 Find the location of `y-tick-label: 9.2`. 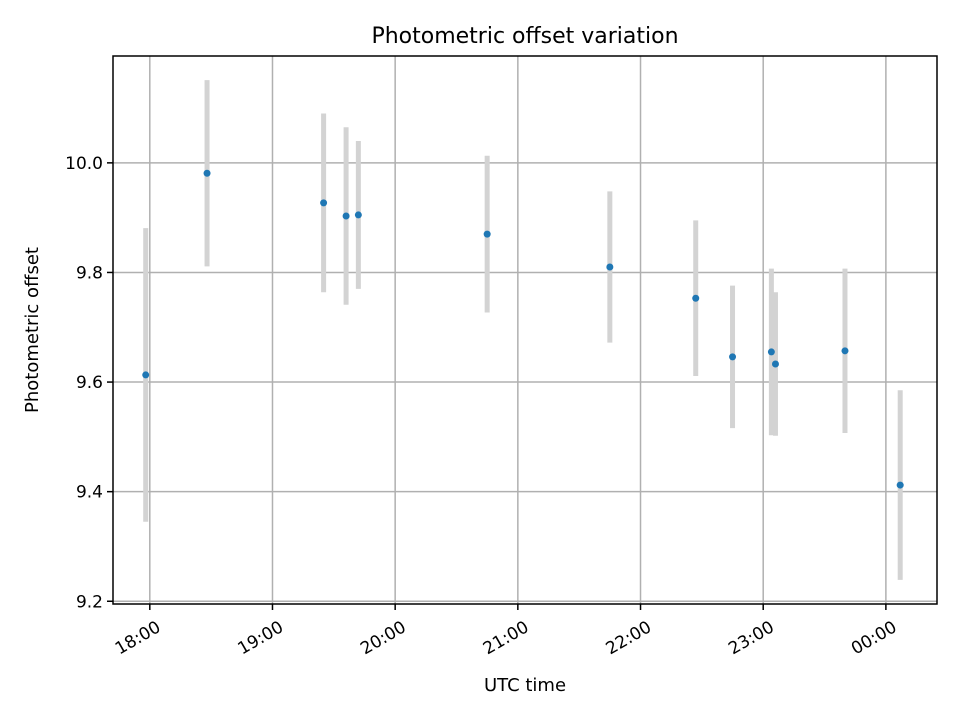

y-tick-label: 9.2 is located at coordinates (89, 602).